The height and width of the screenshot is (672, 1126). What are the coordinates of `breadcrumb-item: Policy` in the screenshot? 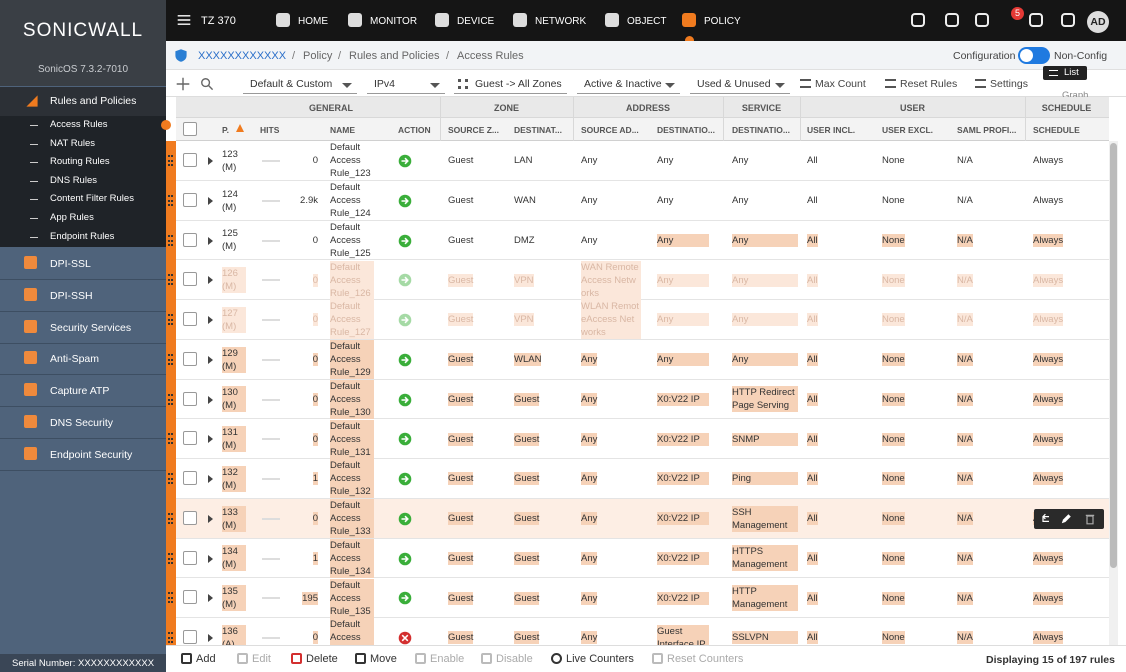 It's located at (318, 56).